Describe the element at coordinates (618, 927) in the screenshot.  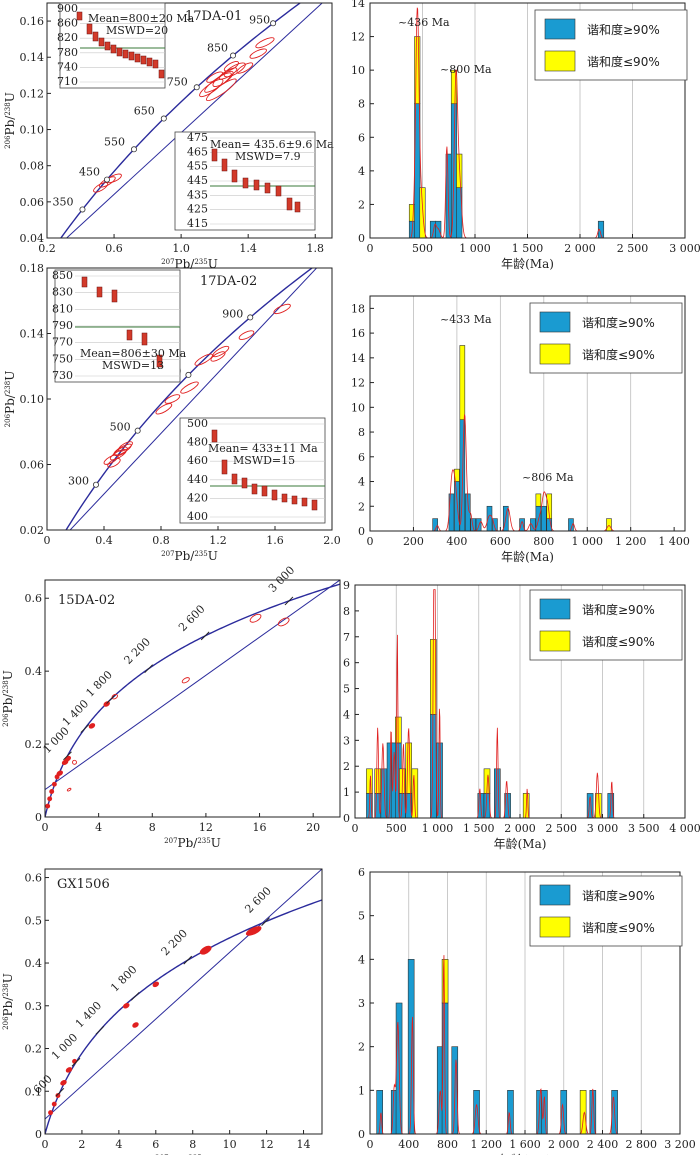
I see `legend-label-discordant: 谐和度≤90%` at that location.